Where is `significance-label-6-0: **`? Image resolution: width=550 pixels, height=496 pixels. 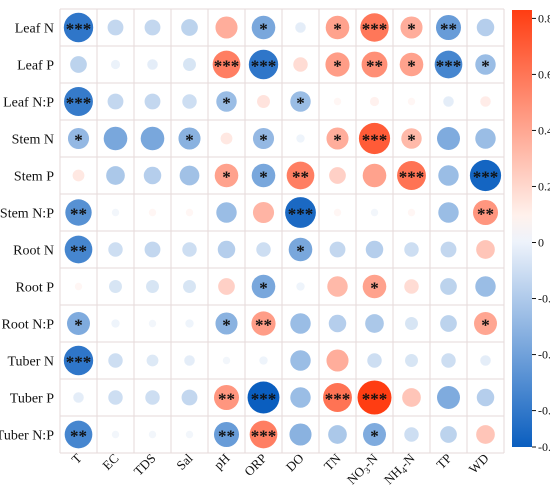 significance-label-6-0: ** is located at coordinates (78, 251).